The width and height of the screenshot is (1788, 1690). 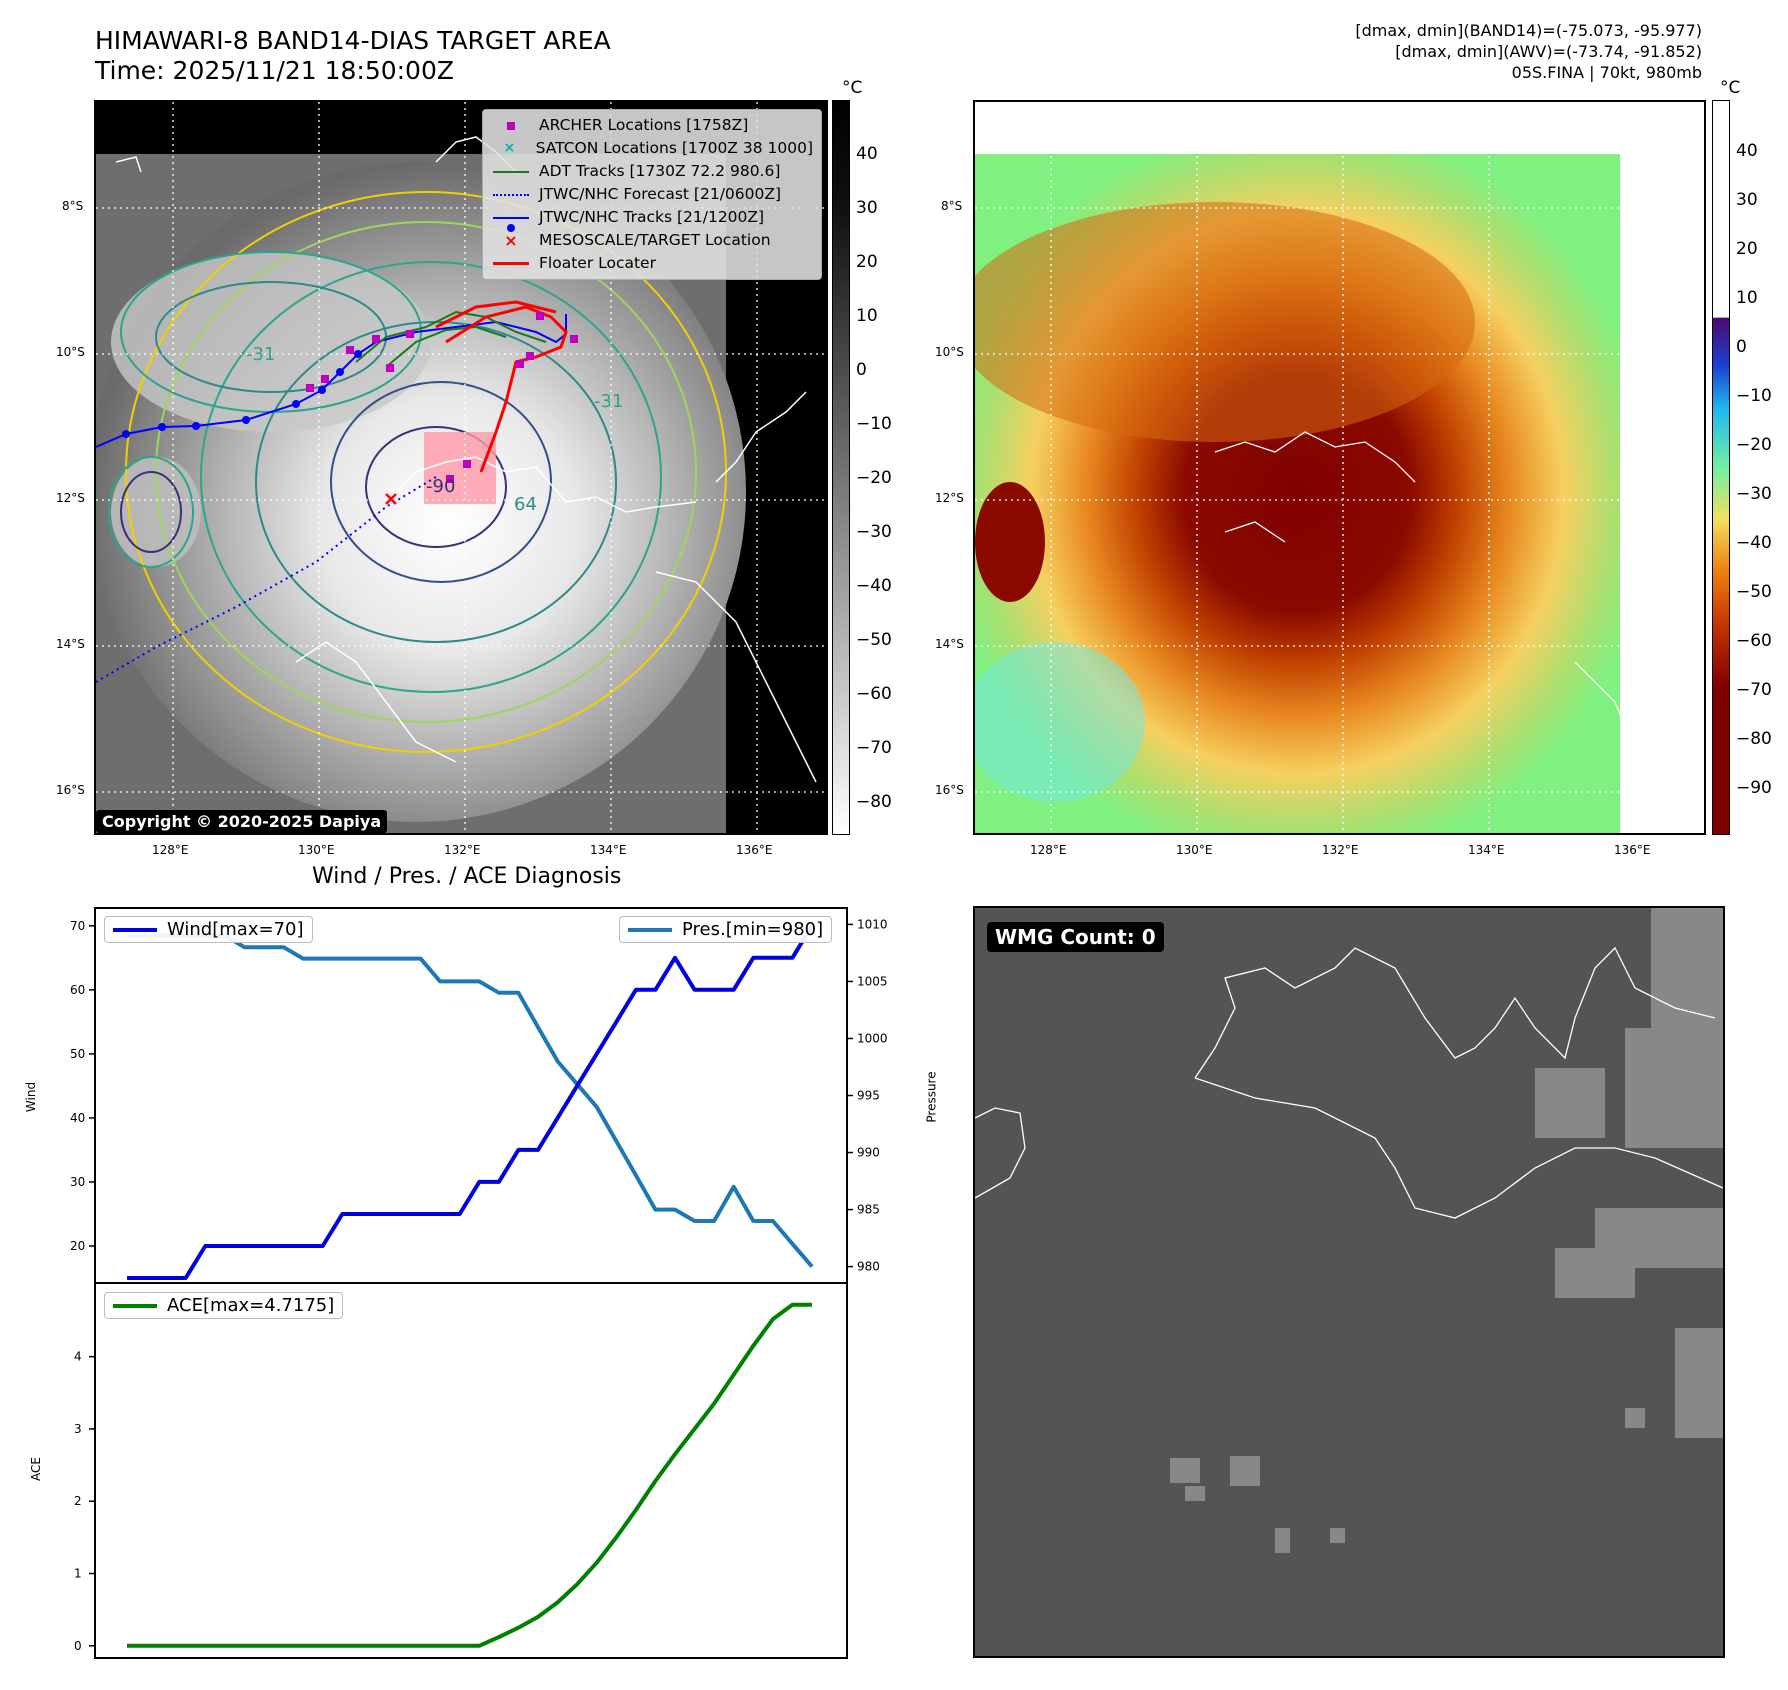 I want to click on pressure-tick-label: 980, so click(x=868, y=1267).